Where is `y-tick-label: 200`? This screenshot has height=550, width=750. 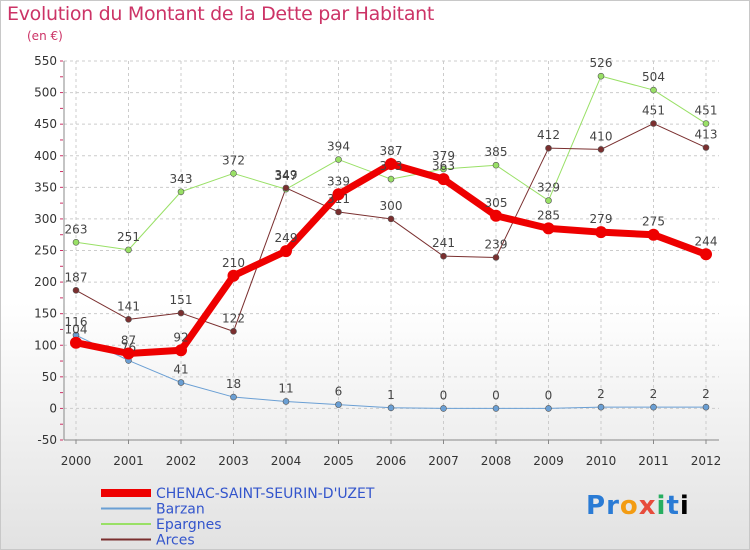 y-tick-label: 200 is located at coordinates (45, 282).